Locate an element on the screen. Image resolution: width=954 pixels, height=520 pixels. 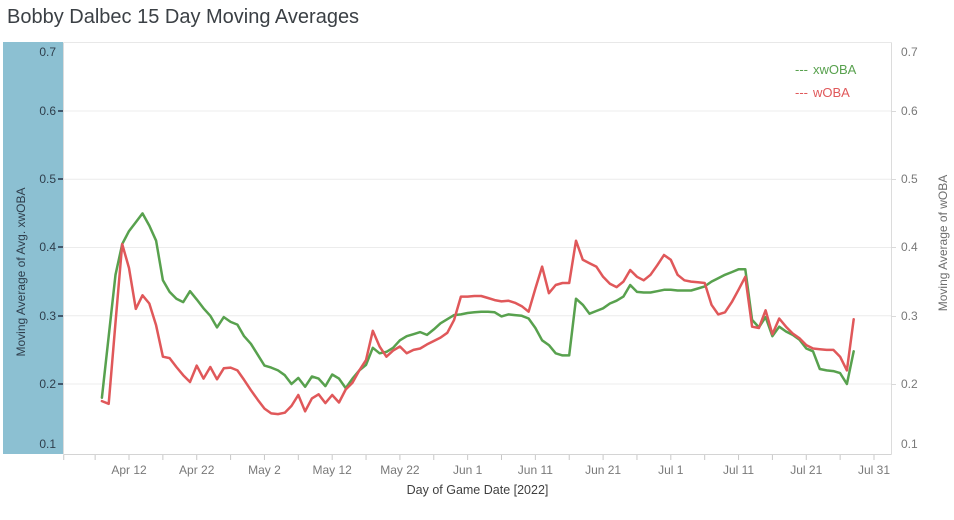
right-axis-tick-label: 0.2 is located at coordinates (909, 384).